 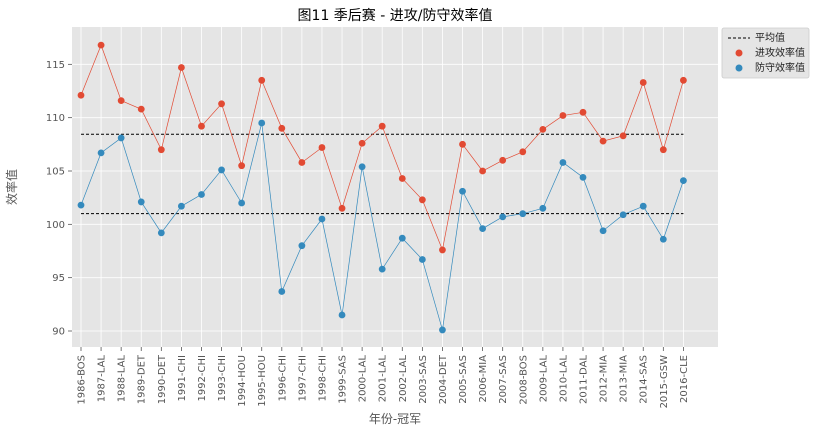 I want to click on y-axis: 90 95 100 105 110 115, so click(x=59, y=199).